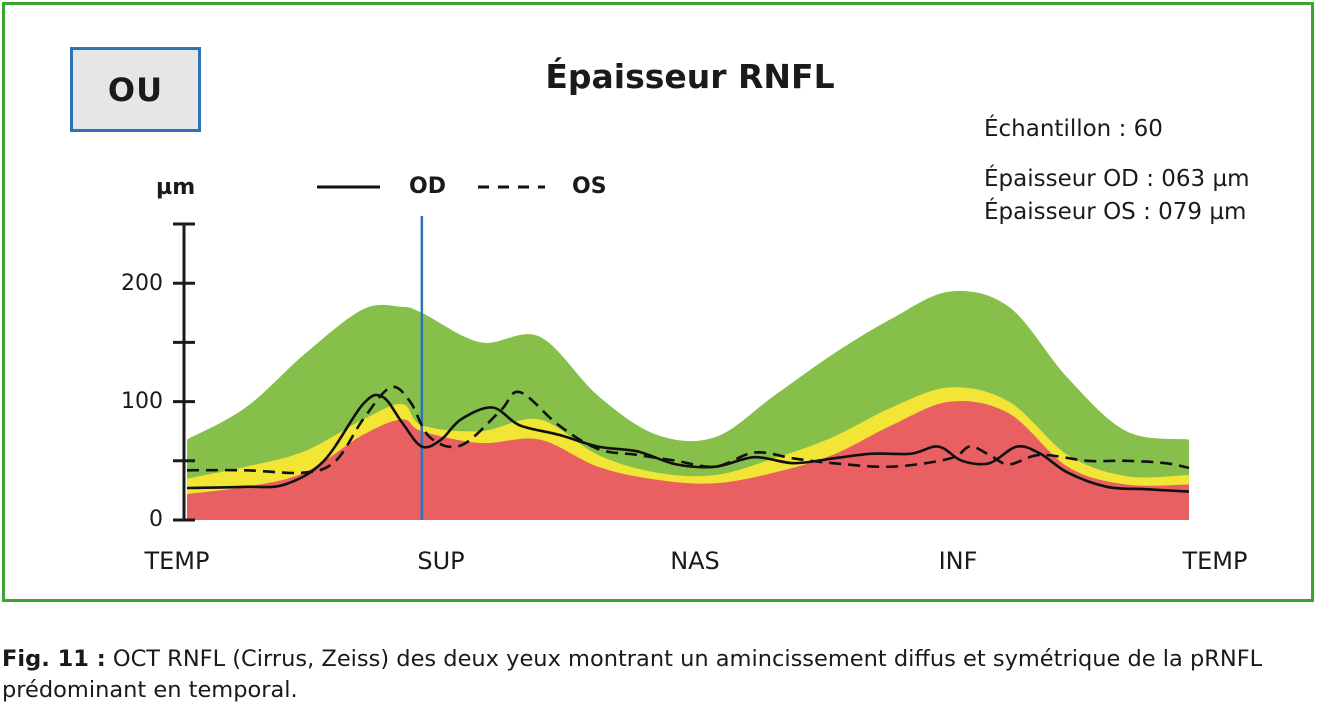  Describe the element at coordinates (688, 430) in the screenshot. I see `series-line-os` at that location.